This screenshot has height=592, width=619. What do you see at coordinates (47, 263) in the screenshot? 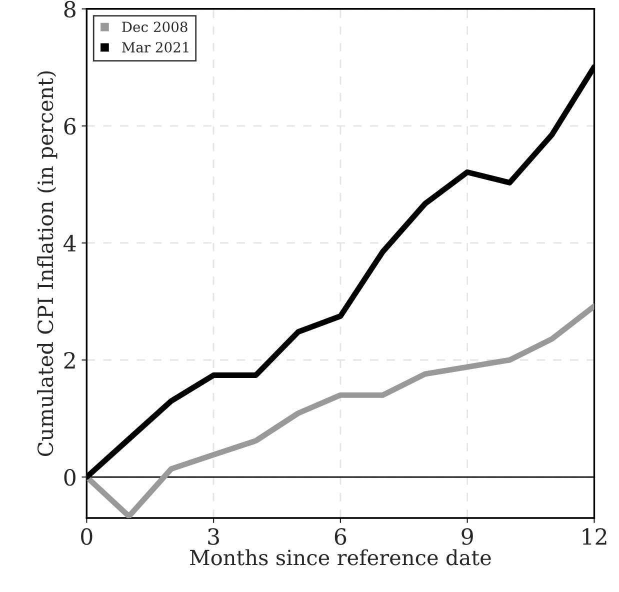
I see `y-axis-title: Cumulated CPI Inflation (in percent)` at bounding box center [47, 263].